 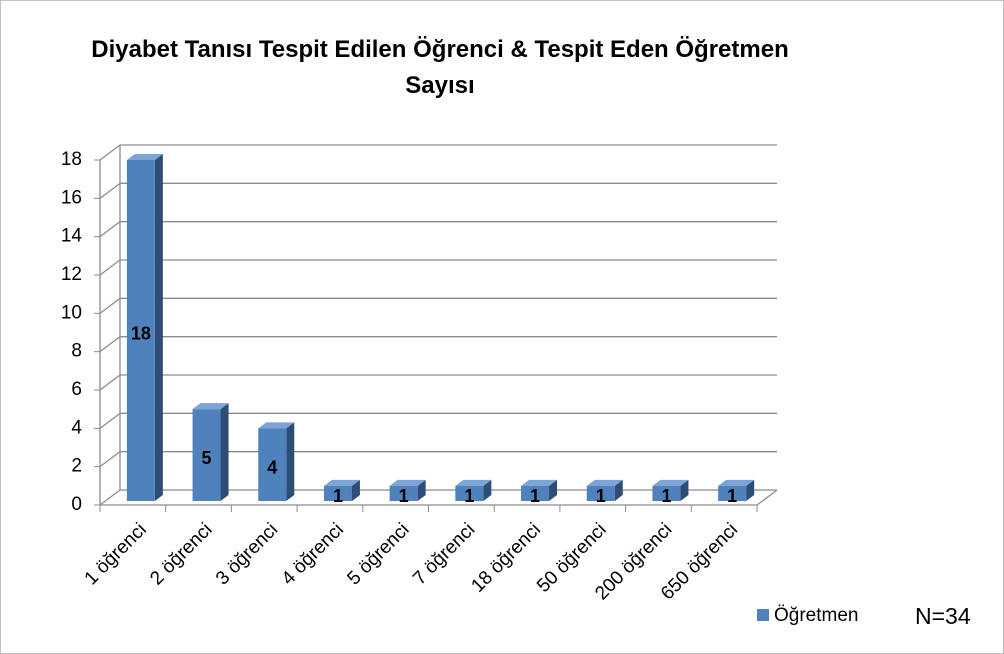 What do you see at coordinates (506, 558) in the screenshot?
I see `x-tick-label: 18 öğrenci` at bounding box center [506, 558].